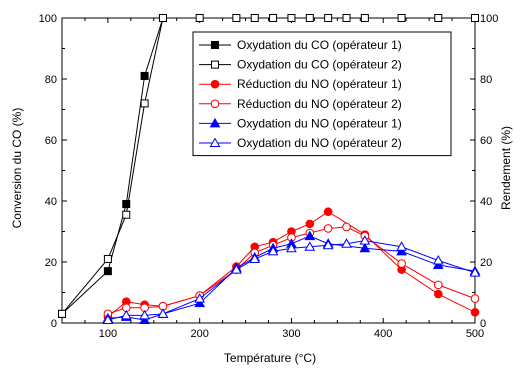 The width and height of the screenshot is (521, 369). Describe the element at coordinates (270, 358) in the screenshot. I see `x-axis-title: Température (°C)` at that location.